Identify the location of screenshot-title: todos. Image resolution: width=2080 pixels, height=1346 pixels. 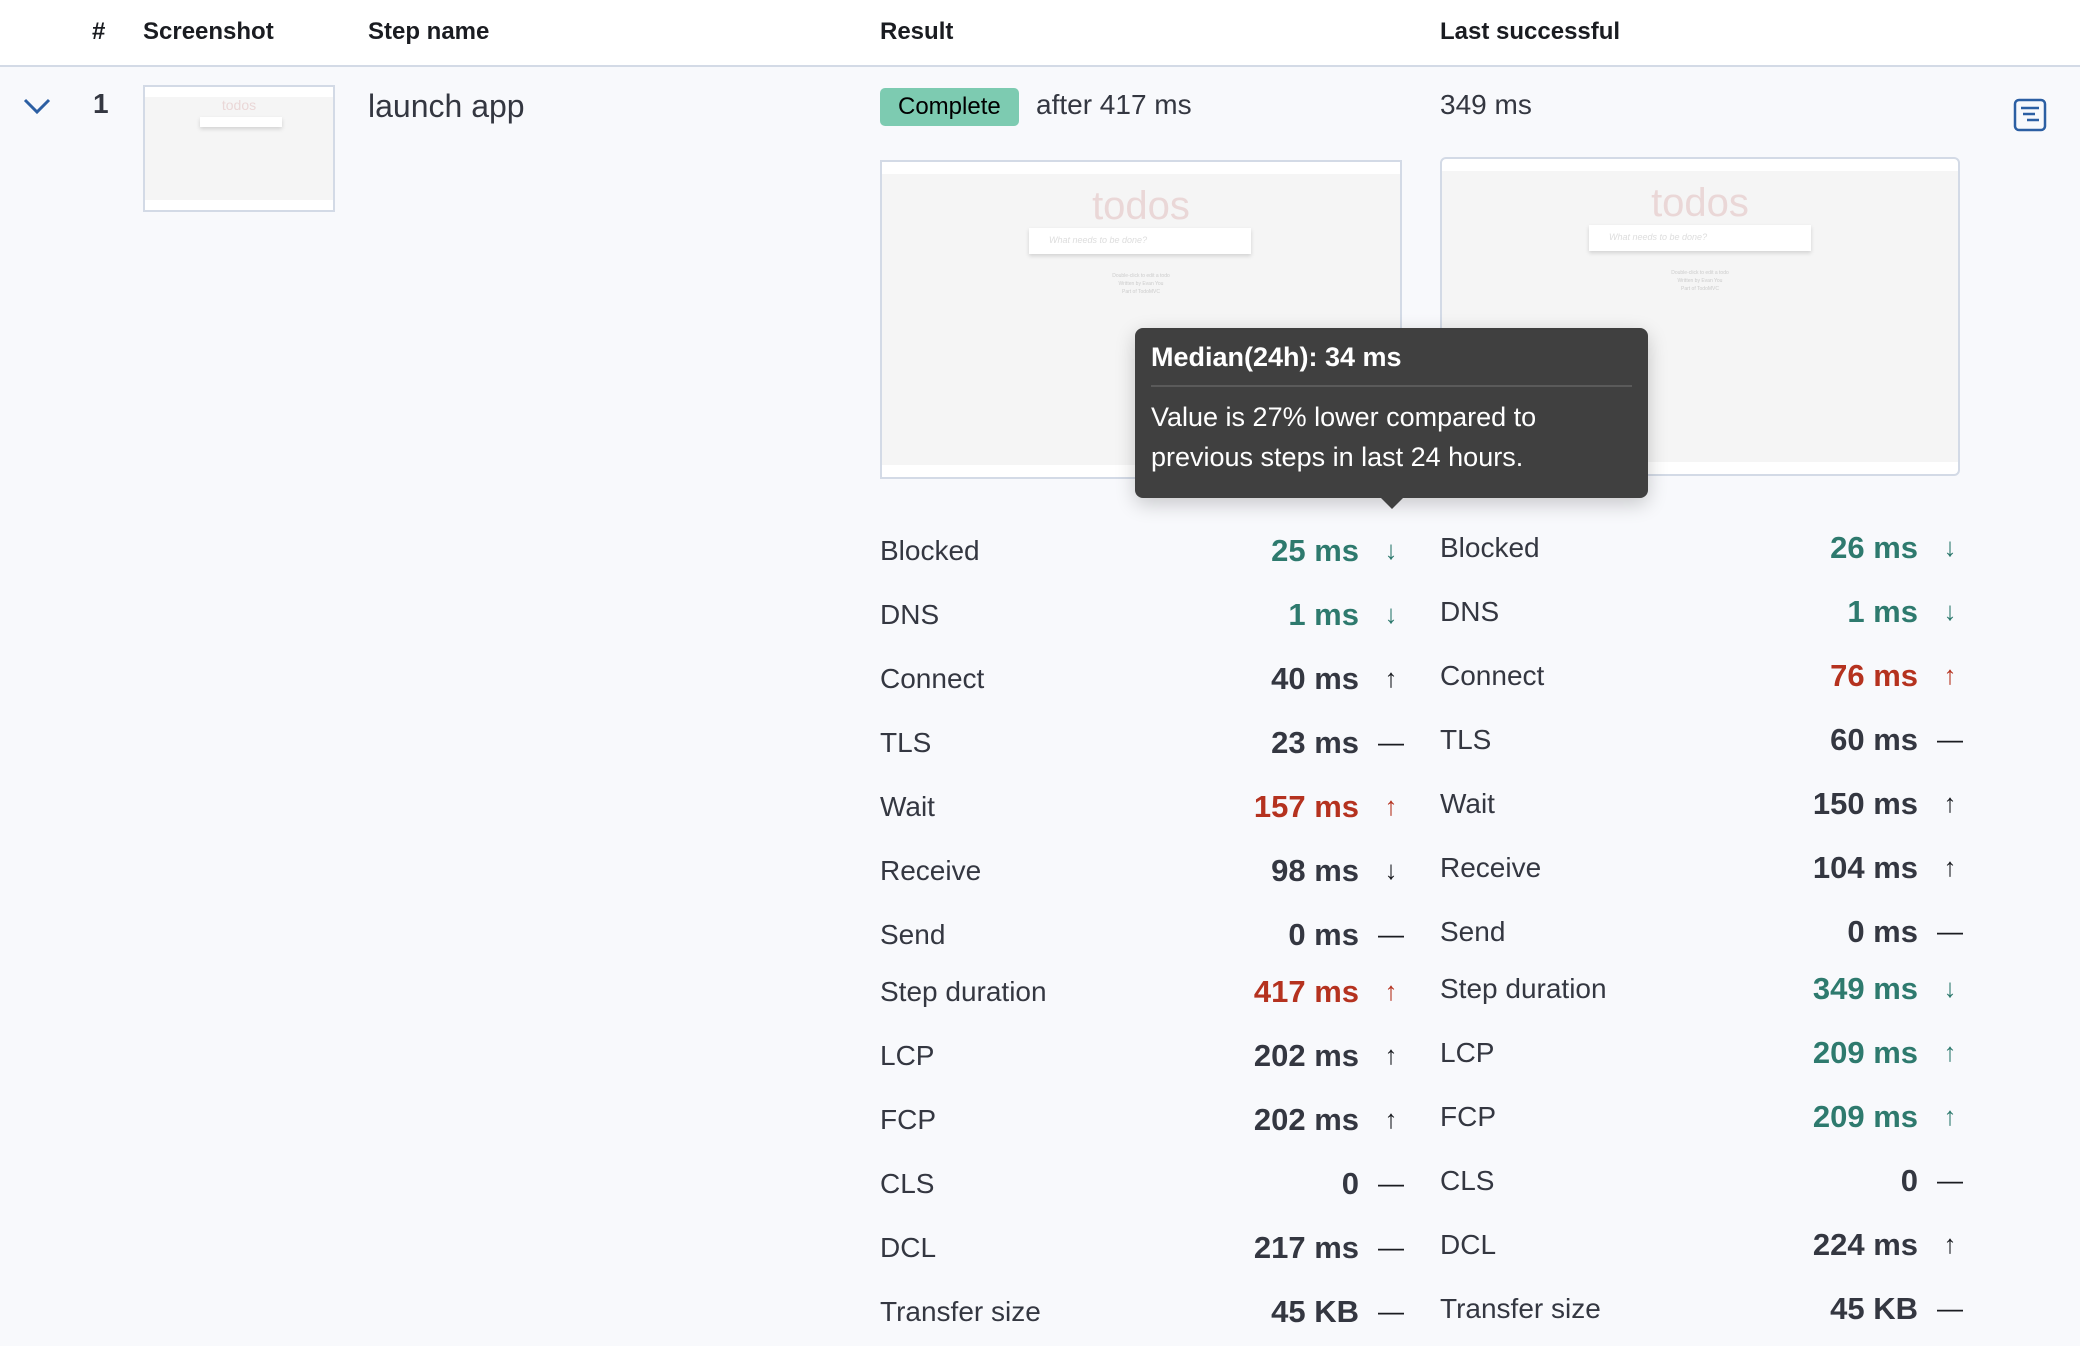
(1700, 203).